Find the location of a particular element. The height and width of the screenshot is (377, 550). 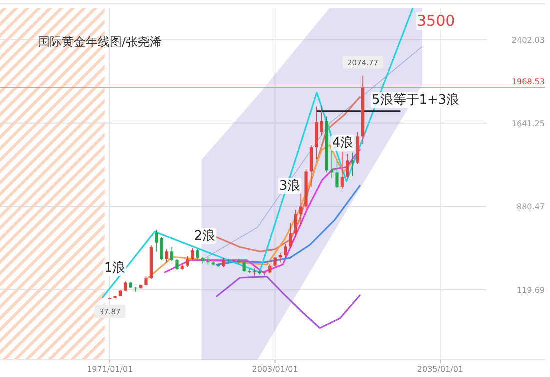

ref-line: 1968.53 is located at coordinates (273, 82).